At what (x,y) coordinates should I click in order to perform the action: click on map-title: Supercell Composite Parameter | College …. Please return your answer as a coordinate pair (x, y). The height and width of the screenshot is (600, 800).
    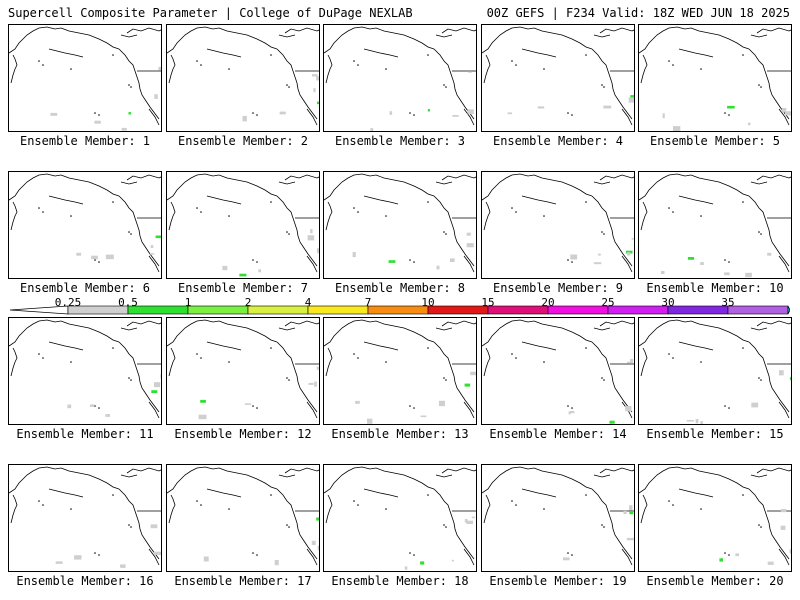
    Looking at the image, I should click on (210, 13).